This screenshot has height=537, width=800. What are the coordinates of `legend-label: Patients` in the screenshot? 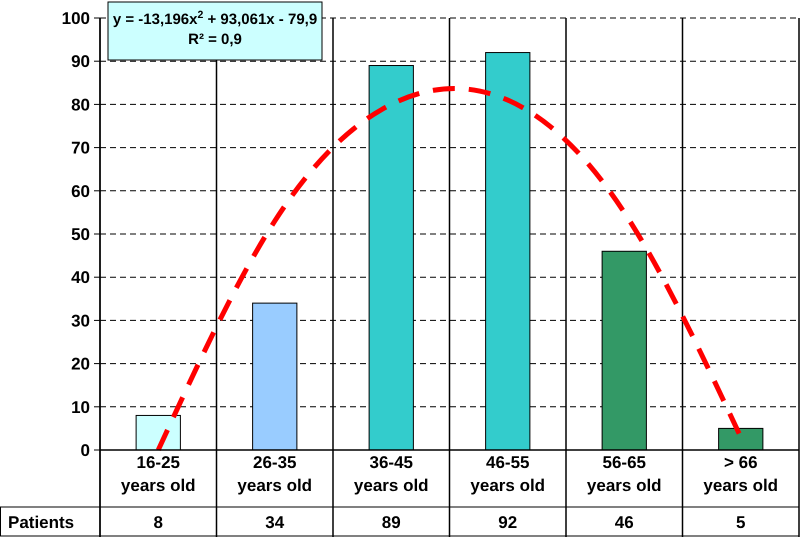 It's located at (41, 522).